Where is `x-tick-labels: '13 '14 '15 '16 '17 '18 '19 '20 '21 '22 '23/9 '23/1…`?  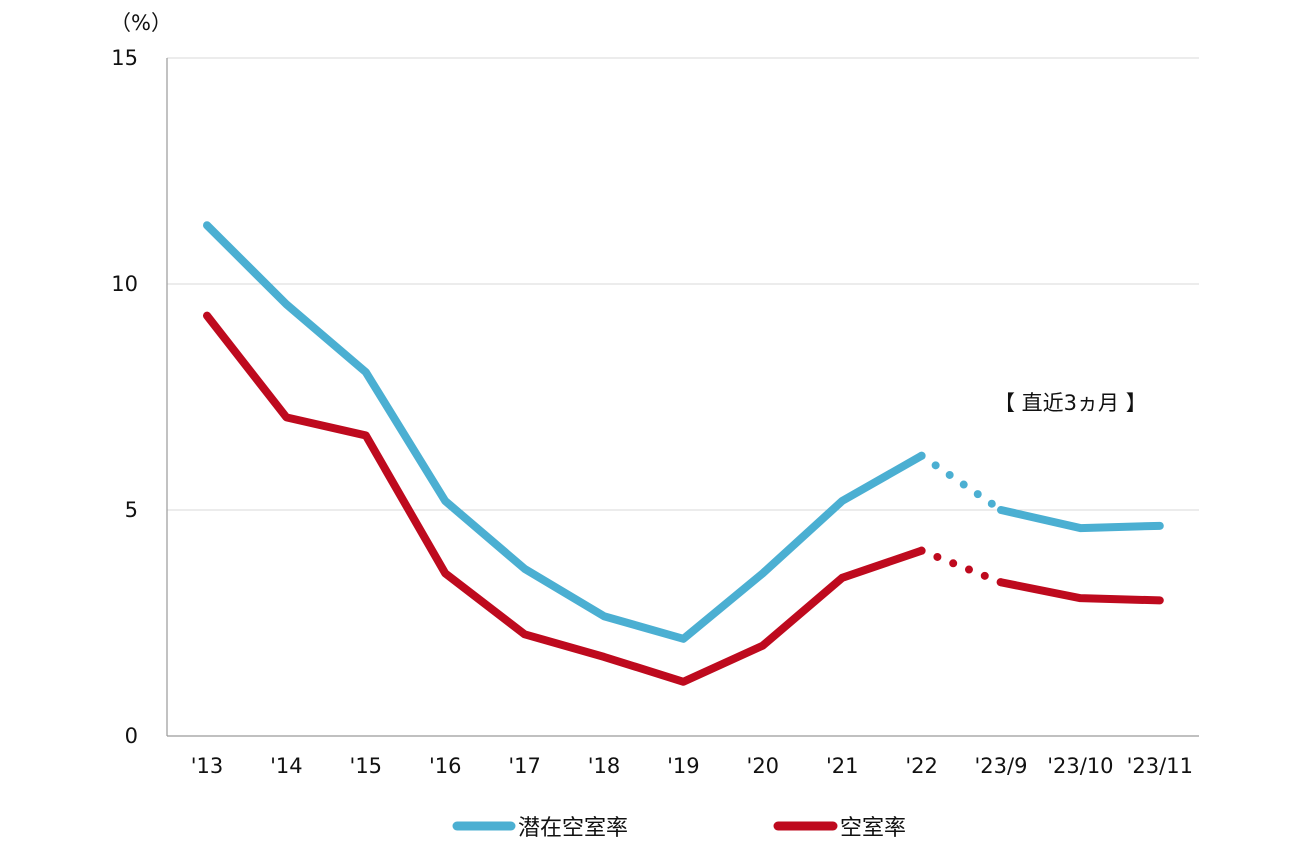
x-tick-labels: '13 '14 '15 '16 '17 '18 '19 '20 '21 '22 '23/9 '23/1… is located at coordinates (692, 766).